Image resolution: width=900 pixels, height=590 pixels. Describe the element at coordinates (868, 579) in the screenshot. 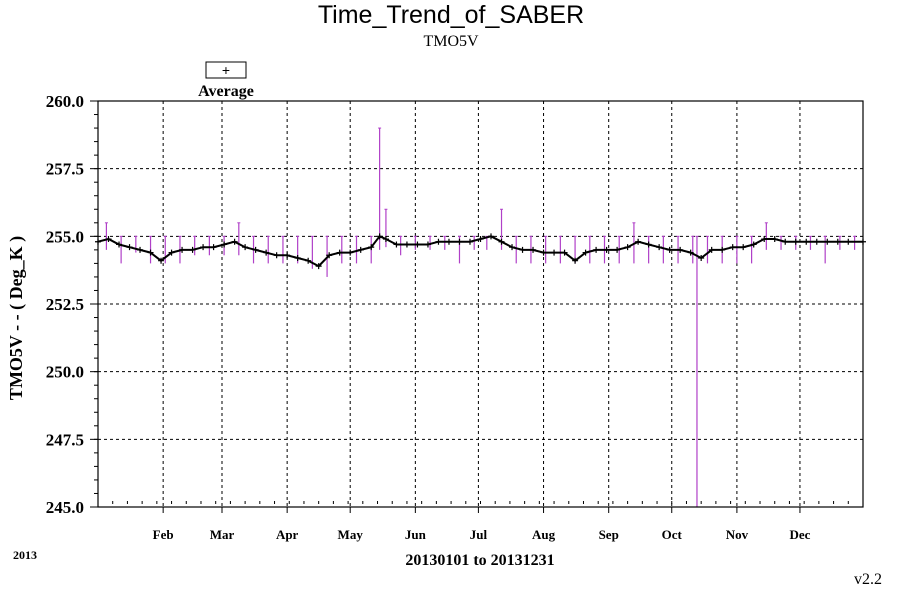

I see `version-label: v2.2` at that location.